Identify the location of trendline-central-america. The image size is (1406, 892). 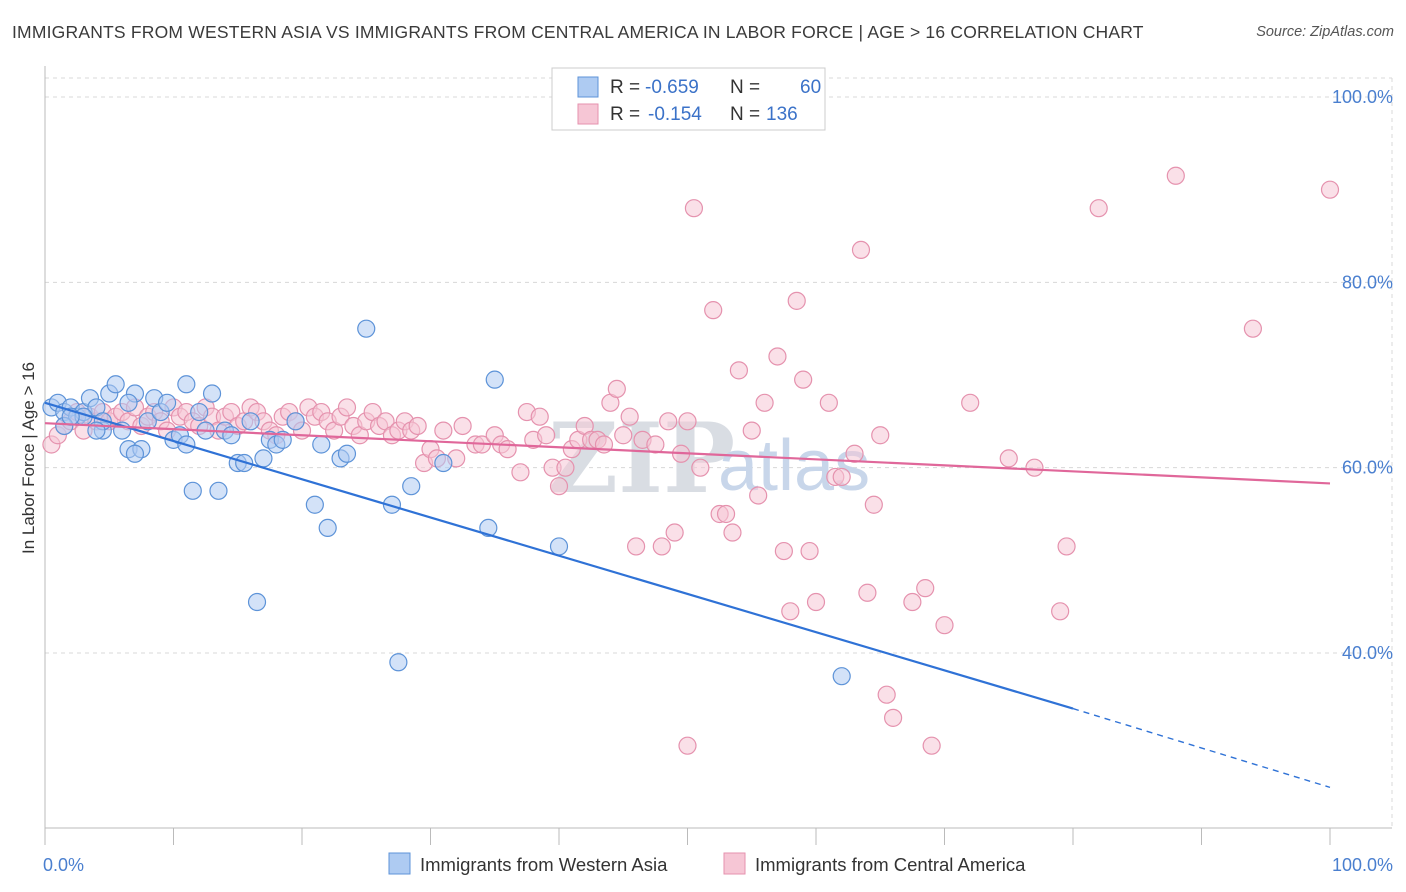
(687, 453).